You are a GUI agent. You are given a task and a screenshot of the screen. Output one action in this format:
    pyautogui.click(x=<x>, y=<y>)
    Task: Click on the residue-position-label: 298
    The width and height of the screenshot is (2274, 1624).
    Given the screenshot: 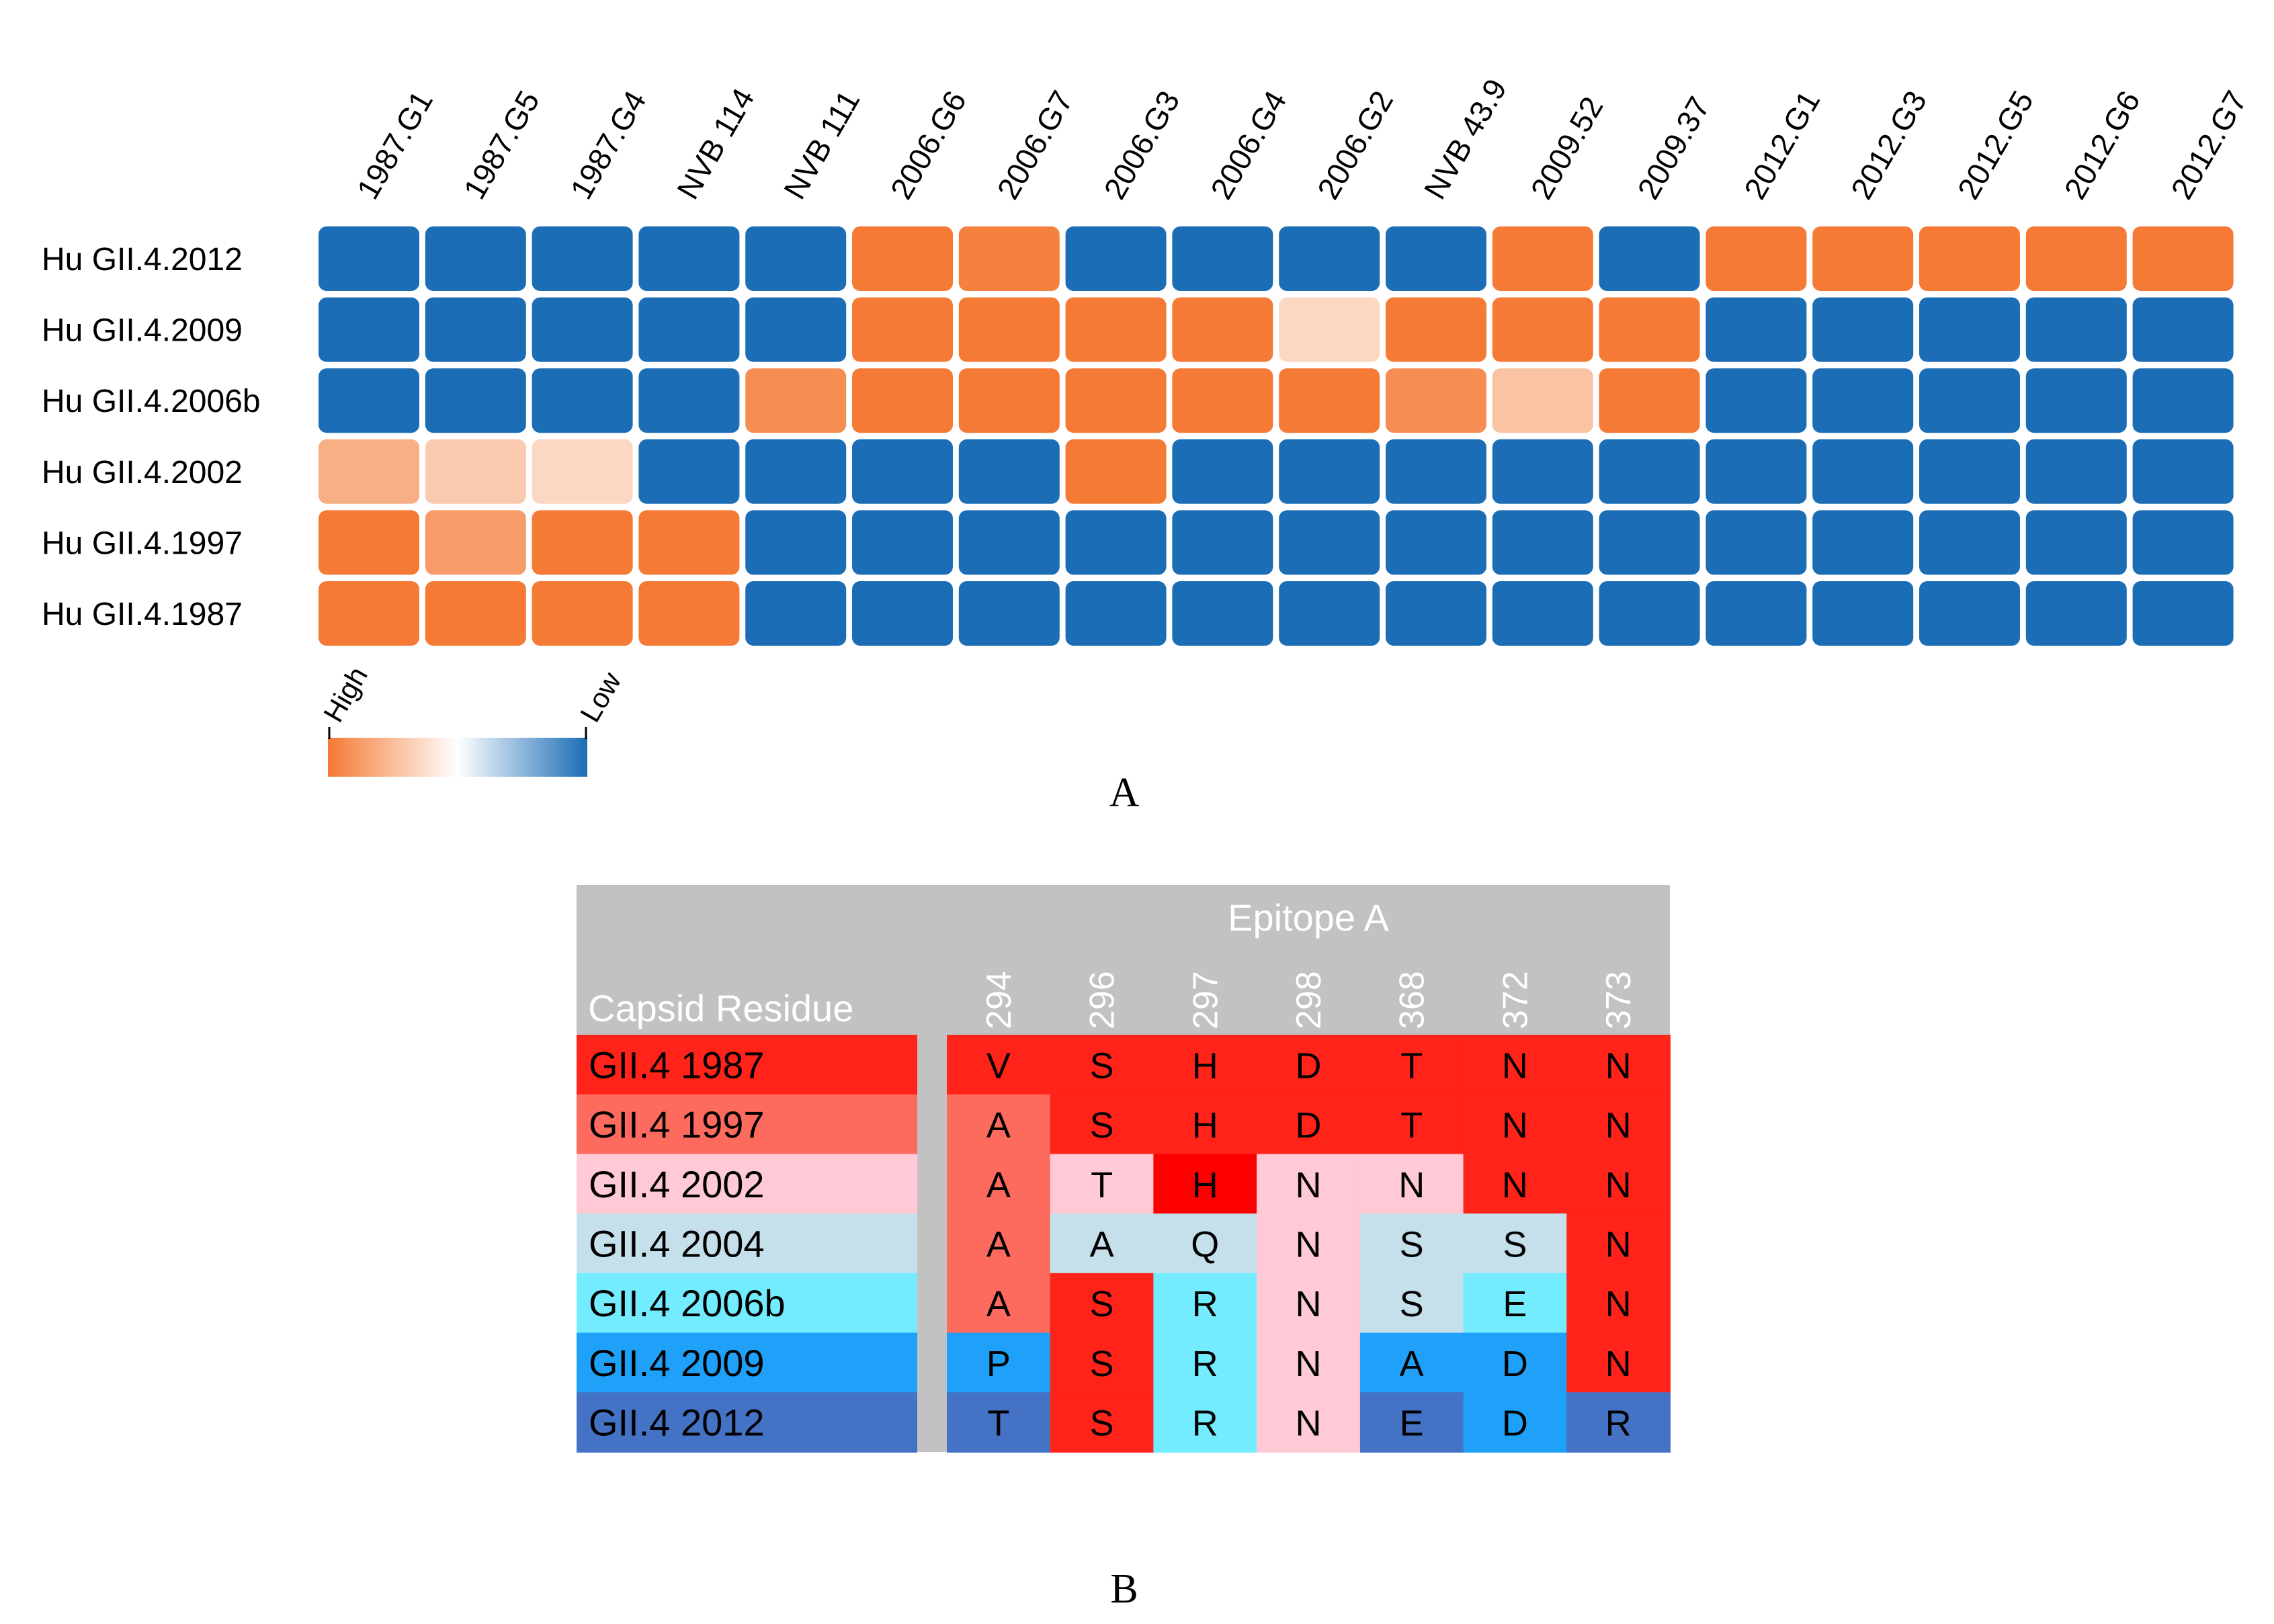 What is the action you would take?
    pyautogui.click(x=1309, y=1000)
    